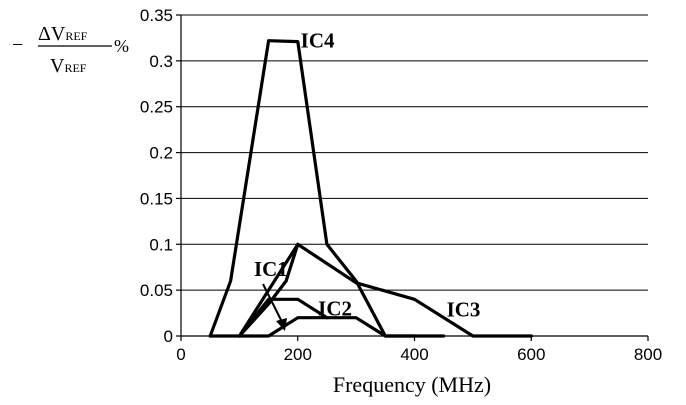 The image size is (686, 405). What do you see at coordinates (271, 269) in the screenshot?
I see `ic1-label: IC1` at bounding box center [271, 269].